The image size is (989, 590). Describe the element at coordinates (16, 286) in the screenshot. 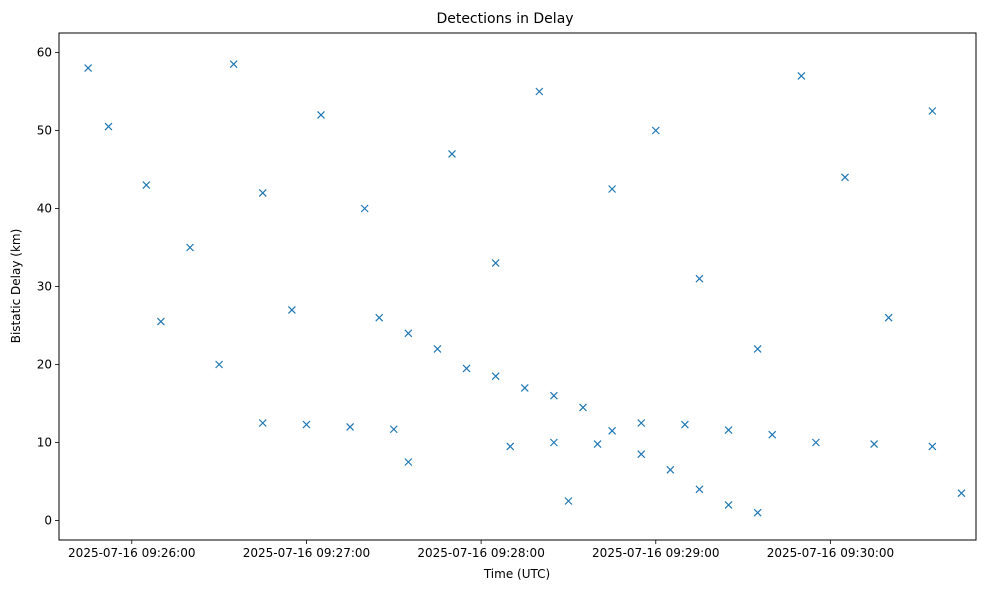

I see `y-axis-label: Bistatic Delay (km)` at that location.